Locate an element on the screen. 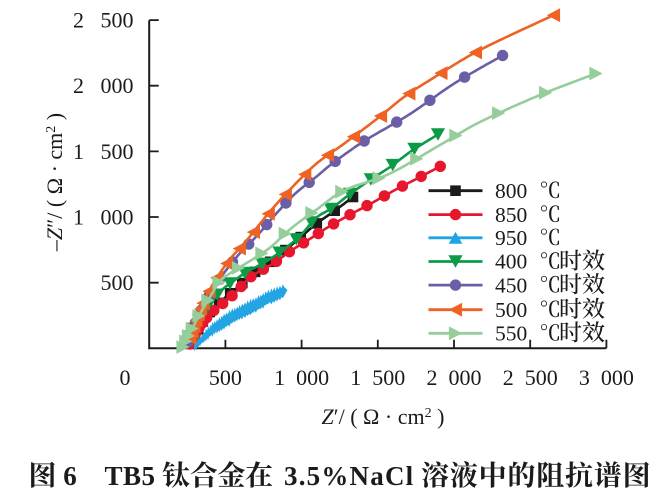  svg-text: 3 000 is located at coordinates (606, 377).